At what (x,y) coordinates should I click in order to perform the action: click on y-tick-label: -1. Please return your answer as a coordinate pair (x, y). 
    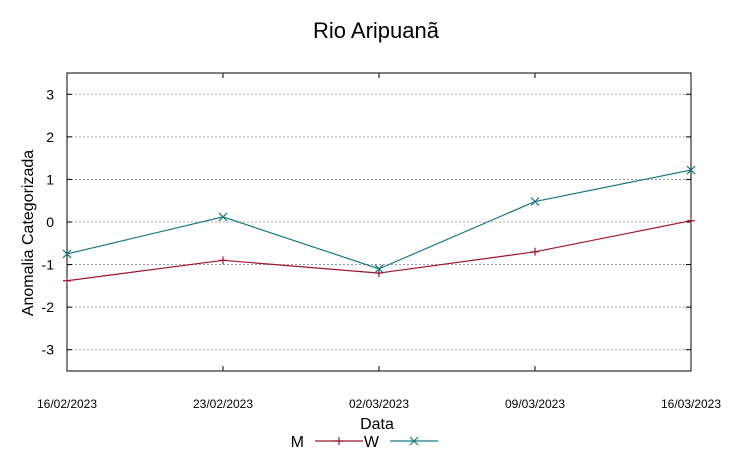
    Looking at the image, I should click on (48, 265).